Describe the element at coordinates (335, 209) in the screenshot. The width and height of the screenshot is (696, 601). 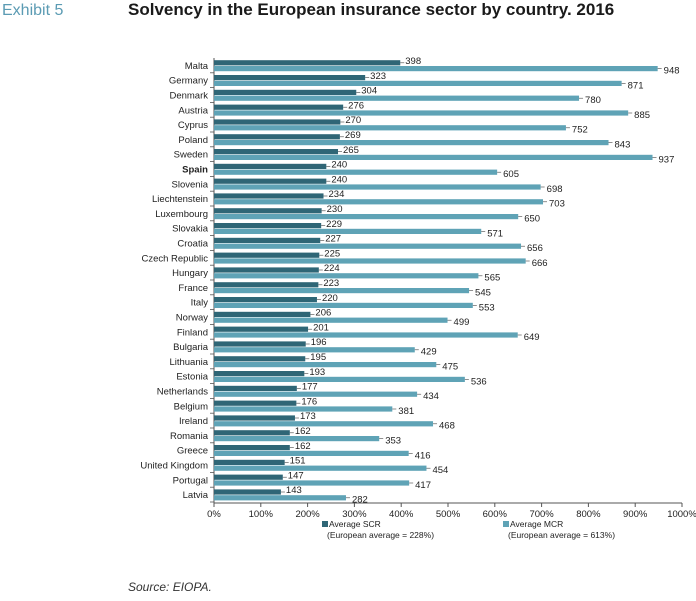
I see `data-label-scr: 230` at that location.